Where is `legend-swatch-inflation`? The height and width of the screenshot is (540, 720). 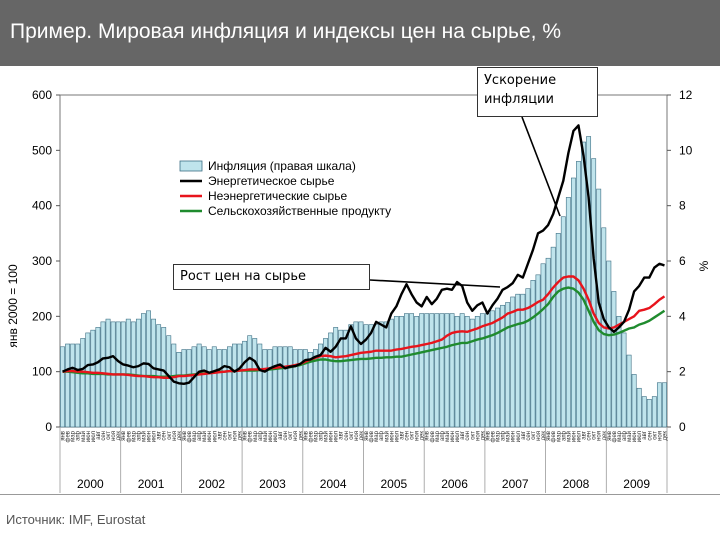 legend-swatch-inflation is located at coordinates (191, 166).